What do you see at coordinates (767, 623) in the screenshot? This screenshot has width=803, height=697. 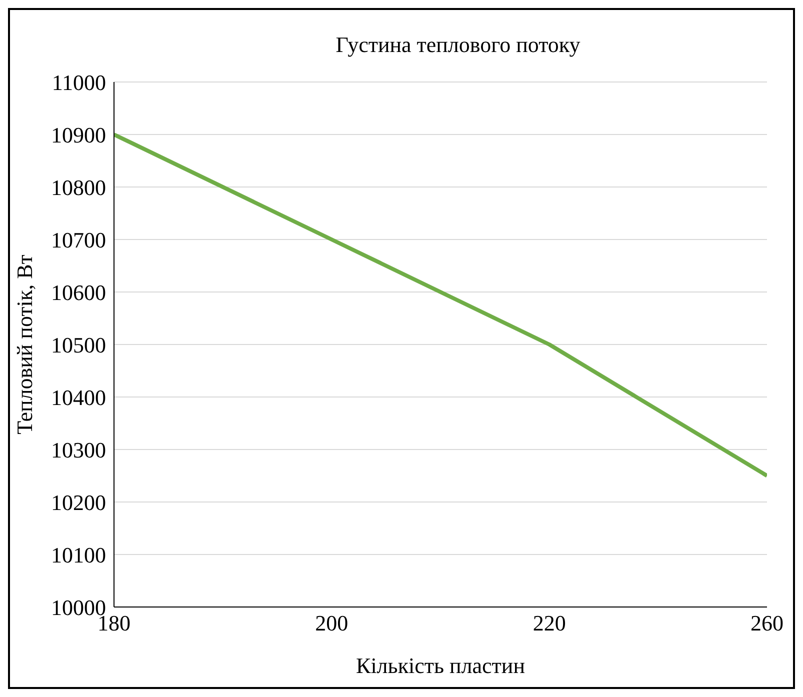 I see `x-tick-label: 260` at bounding box center [767, 623].